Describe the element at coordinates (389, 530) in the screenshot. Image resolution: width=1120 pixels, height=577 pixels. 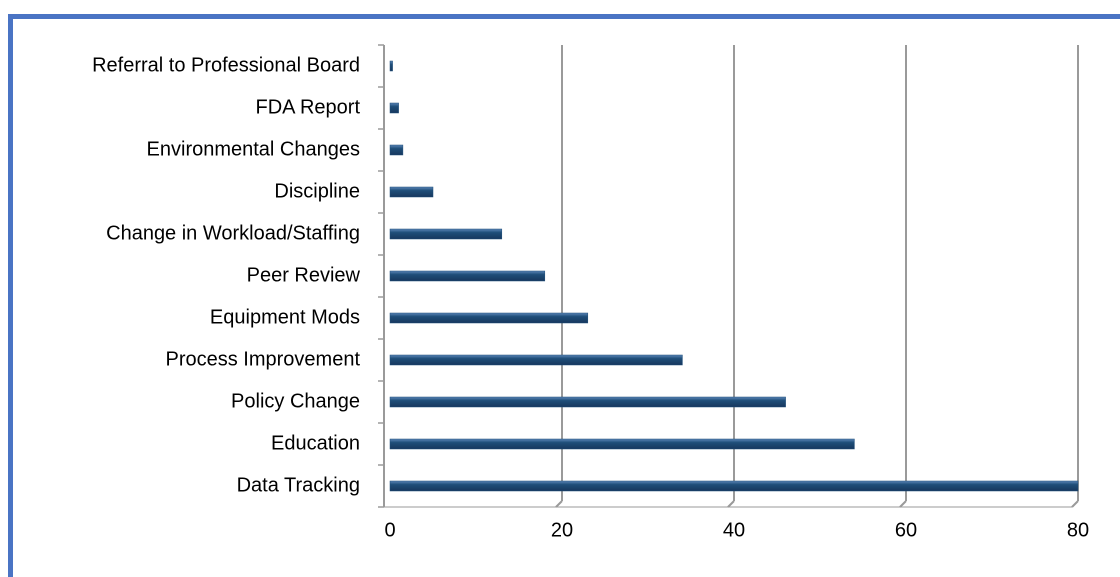
I see `x-tick-label: 0` at that location.